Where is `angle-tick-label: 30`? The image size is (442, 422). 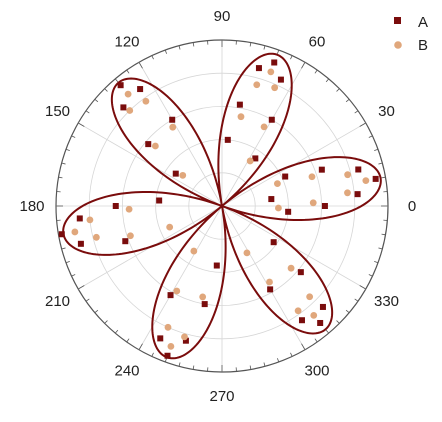 angle-tick-label: 30 is located at coordinates (386, 111).